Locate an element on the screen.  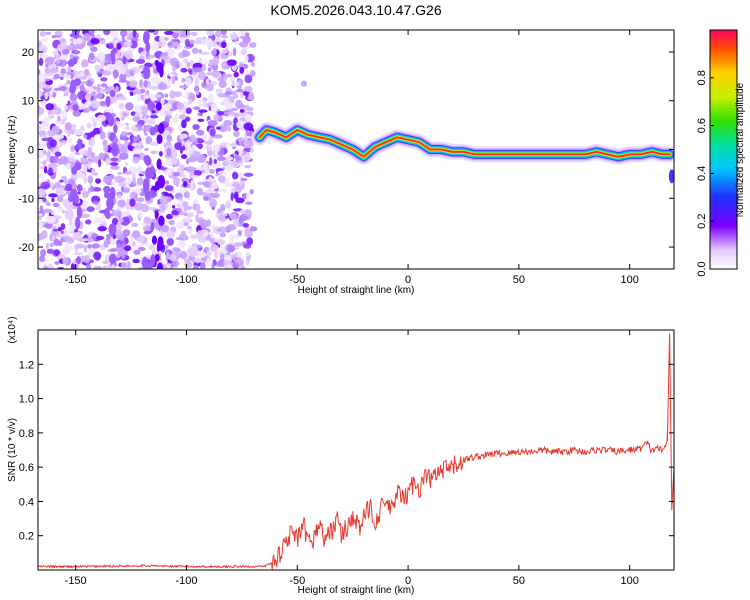
snr-ytick-label: 0.8 is located at coordinates (26, 434).